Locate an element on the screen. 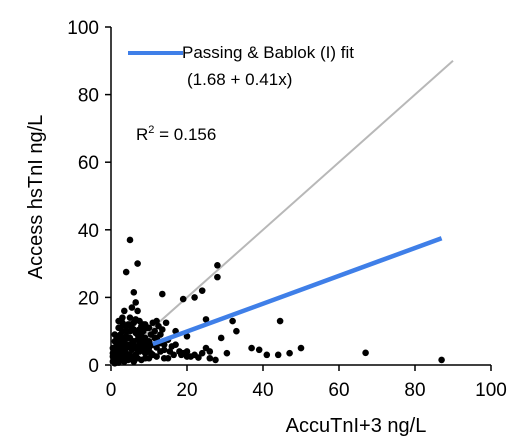  r-squared-annotation: R2 = 0.156 is located at coordinates (176, 134).